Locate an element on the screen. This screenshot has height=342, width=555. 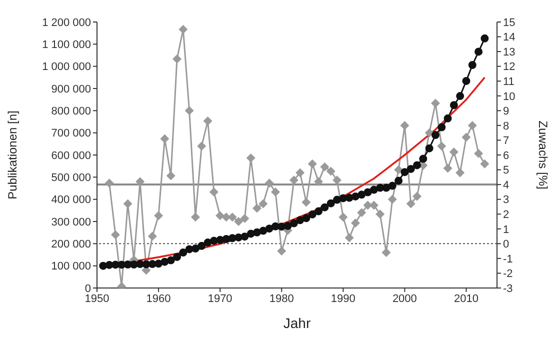
y2-tick-label: 15 is located at coordinates (509, 22).